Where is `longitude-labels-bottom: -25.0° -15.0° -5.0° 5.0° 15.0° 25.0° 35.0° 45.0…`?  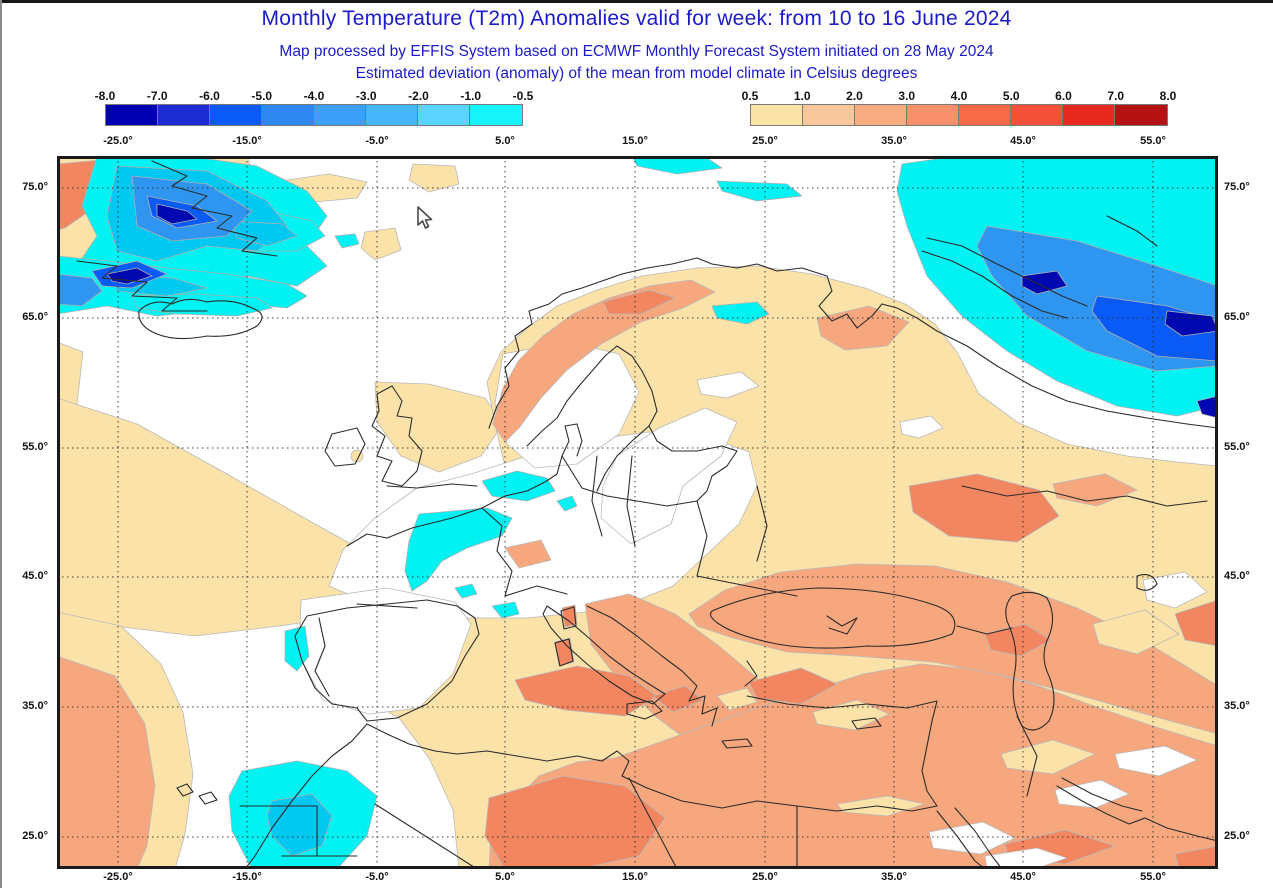 longitude-labels-bottom: -25.0° -15.0° -5.0° 5.0° 15.0° 25.0° 35.0° 45.0… is located at coordinates (636, 879).